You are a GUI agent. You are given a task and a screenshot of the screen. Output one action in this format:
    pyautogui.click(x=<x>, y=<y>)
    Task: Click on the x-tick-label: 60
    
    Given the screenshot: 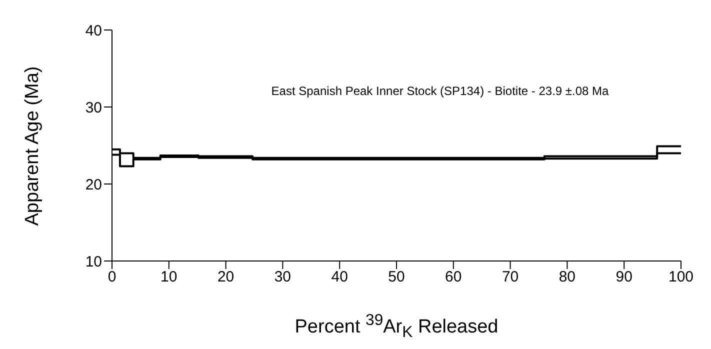 What is the action you would take?
    pyautogui.click(x=453, y=277)
    